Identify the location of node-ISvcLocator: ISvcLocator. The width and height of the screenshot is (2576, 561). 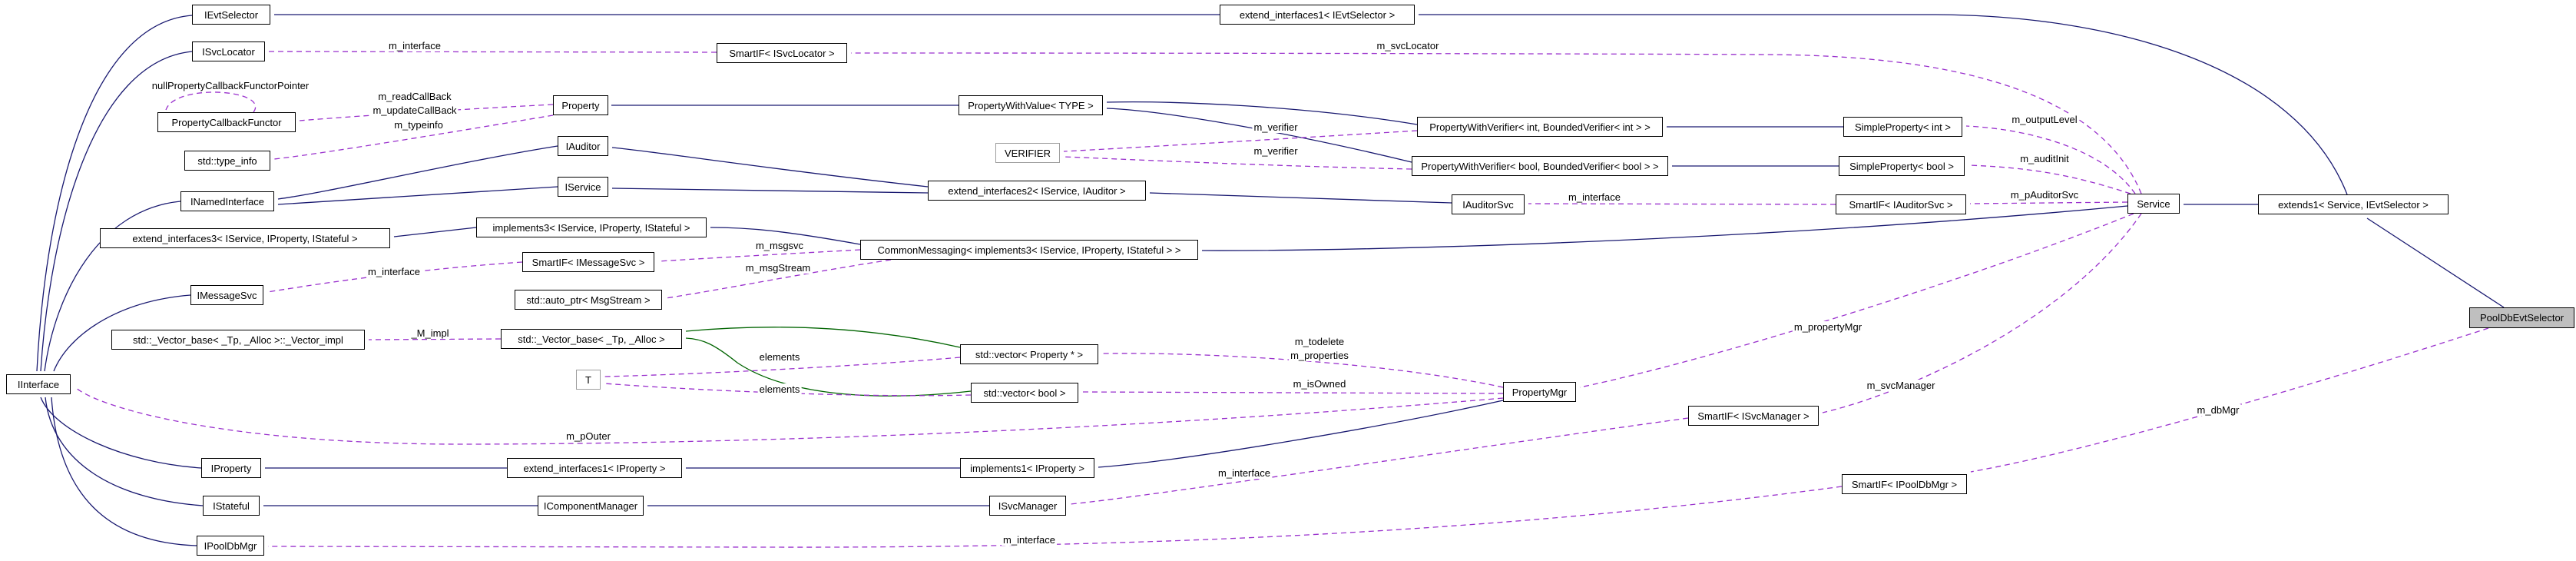
(228, 51).